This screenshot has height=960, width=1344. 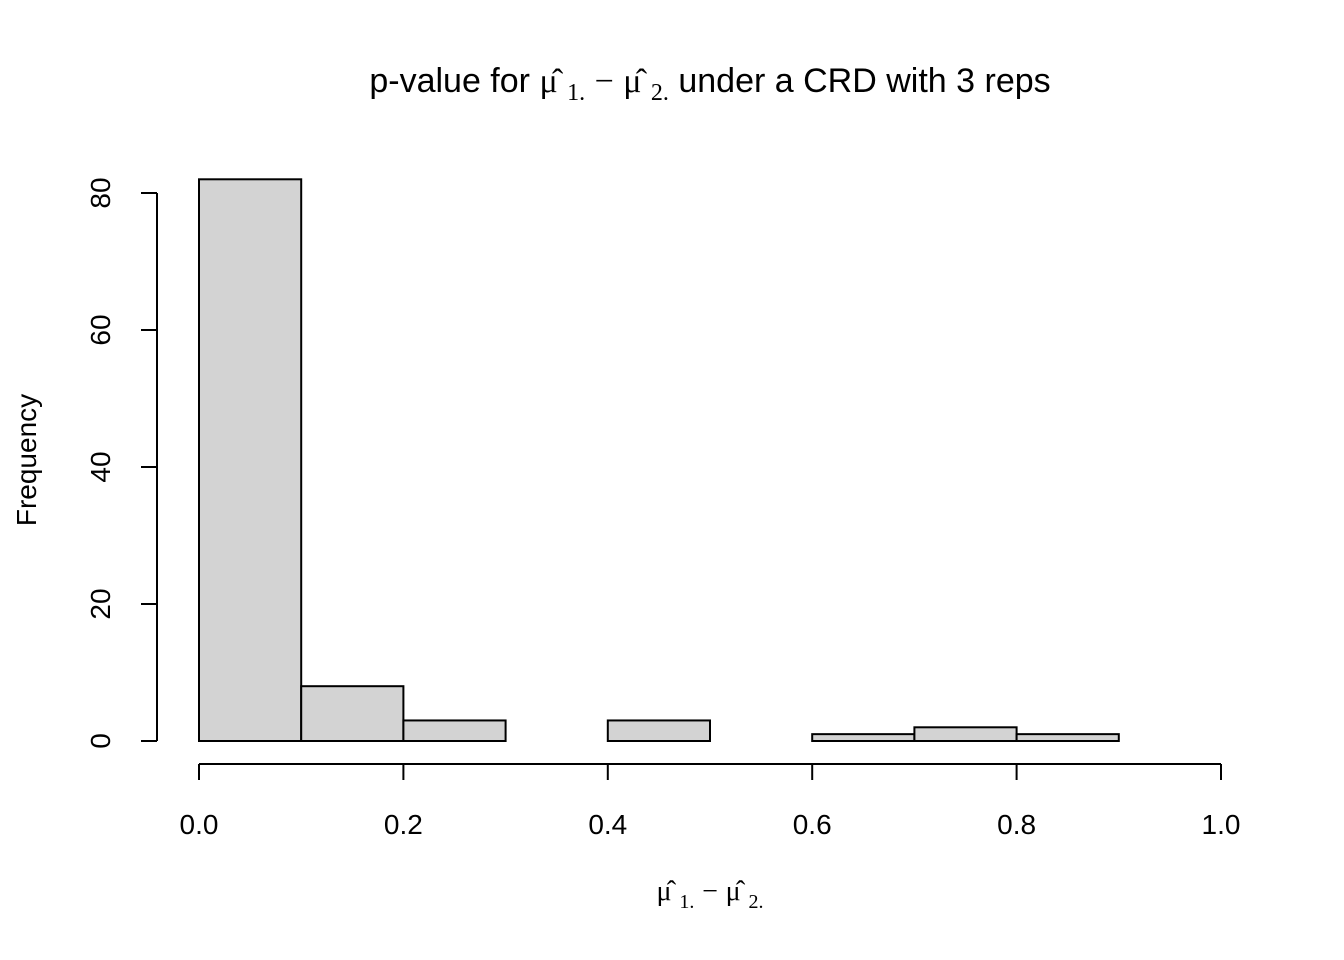 What do you see at coordinates (551, 81) in the screenshot?
I see `chart-title-mu1: μ̂` at bounding box center [551, 81].